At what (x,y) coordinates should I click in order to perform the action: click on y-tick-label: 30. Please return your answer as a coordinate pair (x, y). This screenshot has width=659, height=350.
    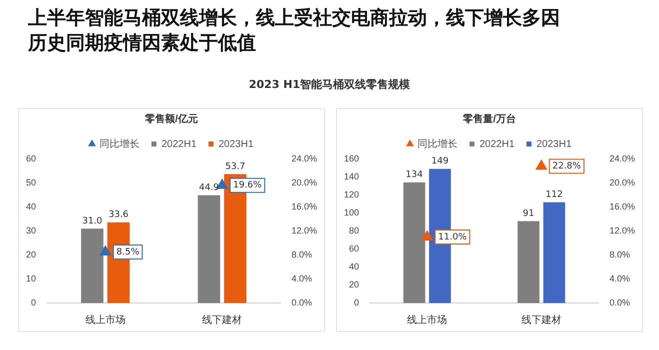
    Looking at the image, I should click on (31, 230).